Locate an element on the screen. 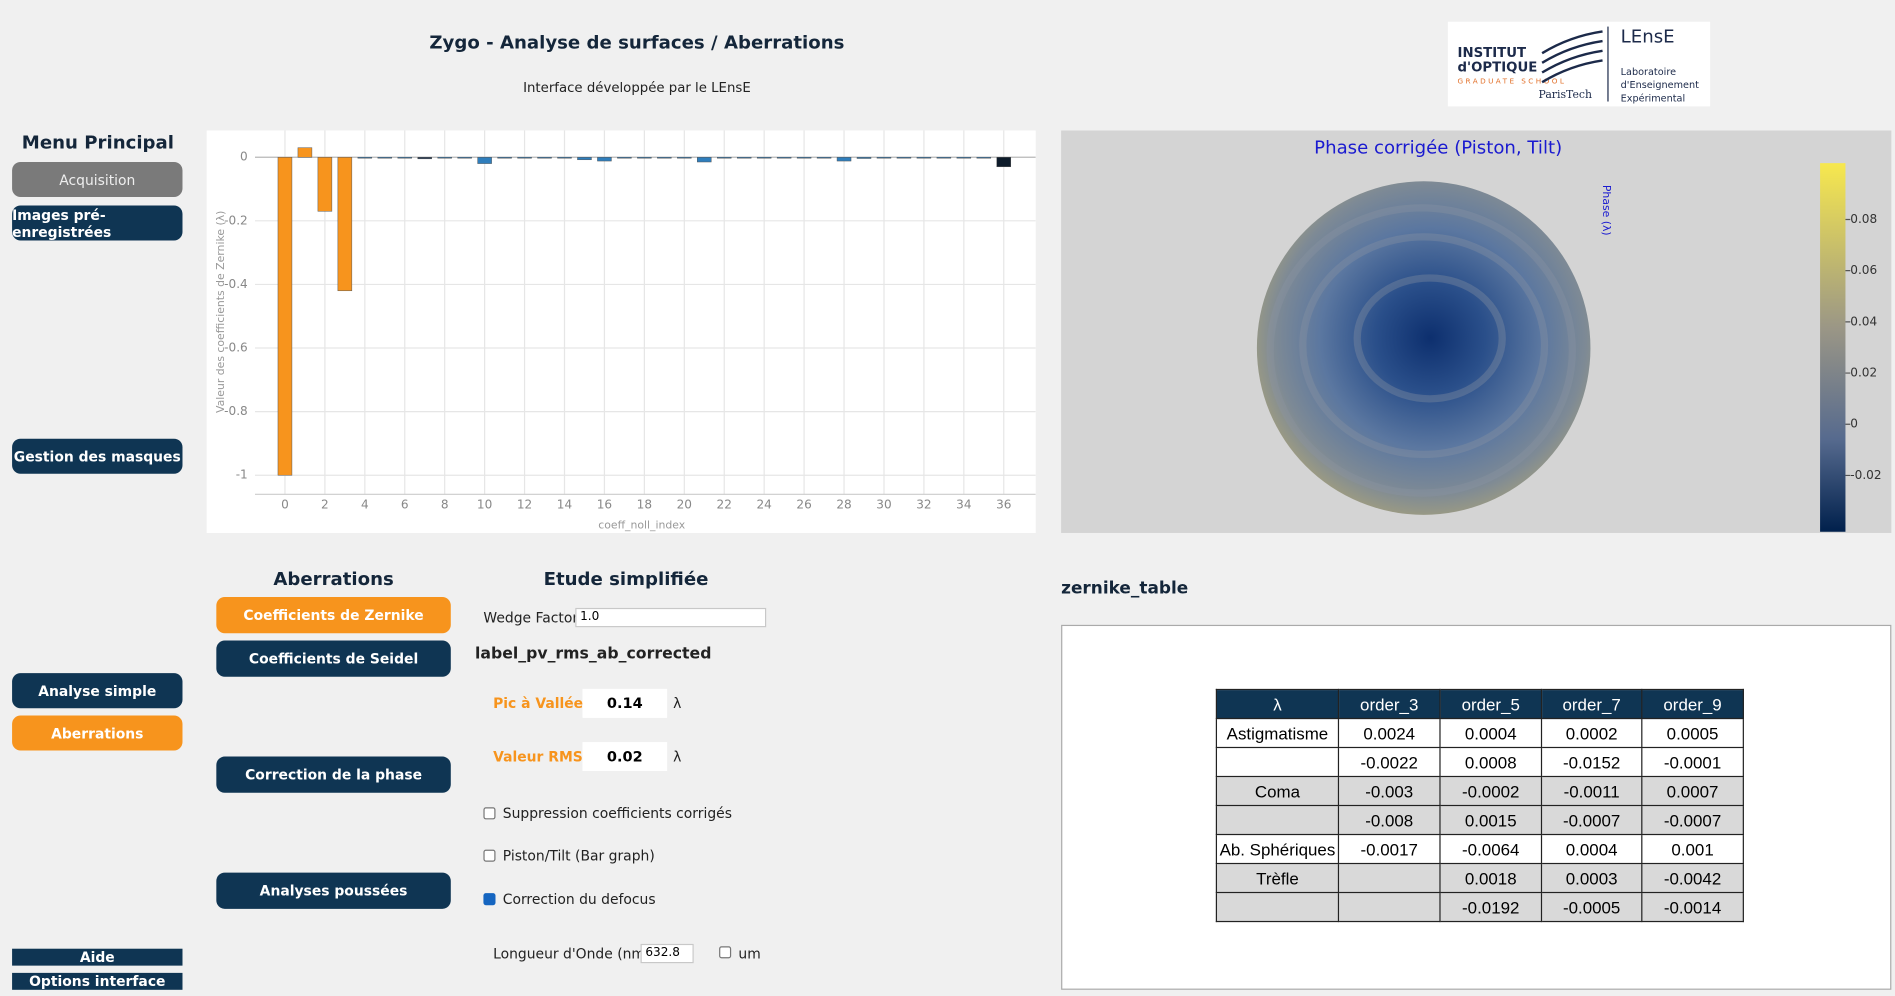  x-tick-label: 20 is located at coordinates (684, 505).